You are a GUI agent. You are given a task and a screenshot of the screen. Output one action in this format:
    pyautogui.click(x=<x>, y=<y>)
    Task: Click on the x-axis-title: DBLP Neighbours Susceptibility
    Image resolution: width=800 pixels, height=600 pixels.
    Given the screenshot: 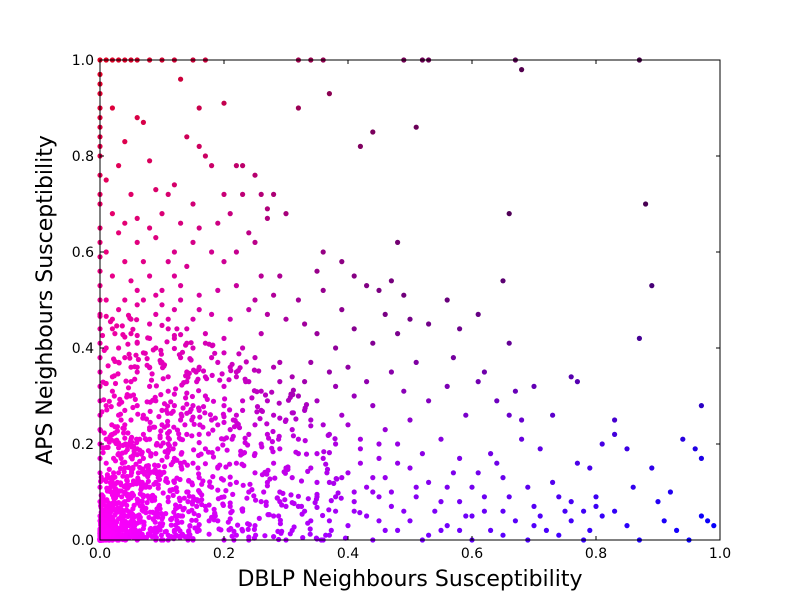 What is the action you would take?
    pyautogui.click(x=409, y=579)
    